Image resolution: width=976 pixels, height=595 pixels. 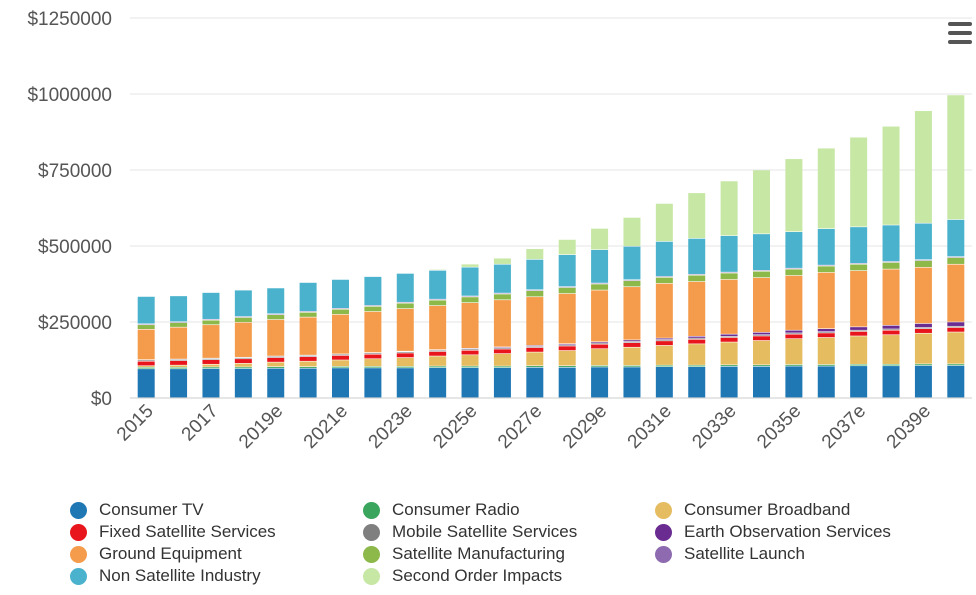 I want to click on legend-item: Second Order Impacts, so click(x=462, y=576).